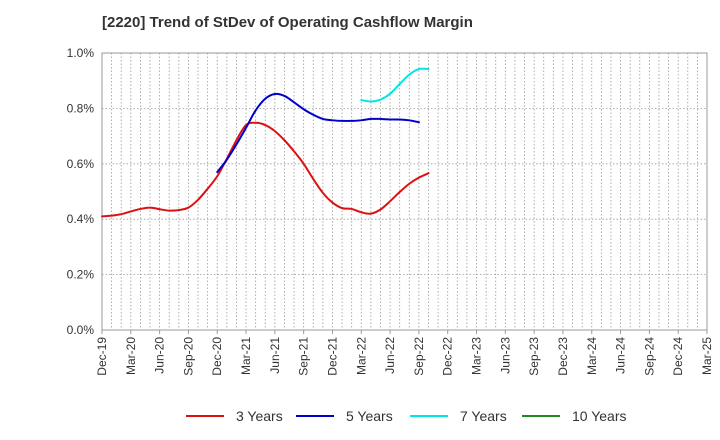  What do you see at coordinates (315, 416) in the screenshot?
I see `legend-swatch-5-years` at bounding box center [315, 416].